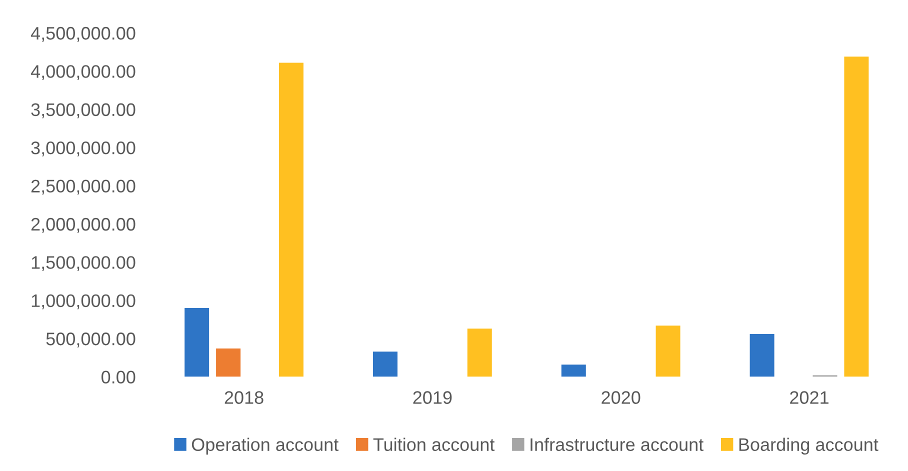 This screenshot has height=471, width=908. I want to click on y-tick-label: 2,500,000.00, so click(83, 187).